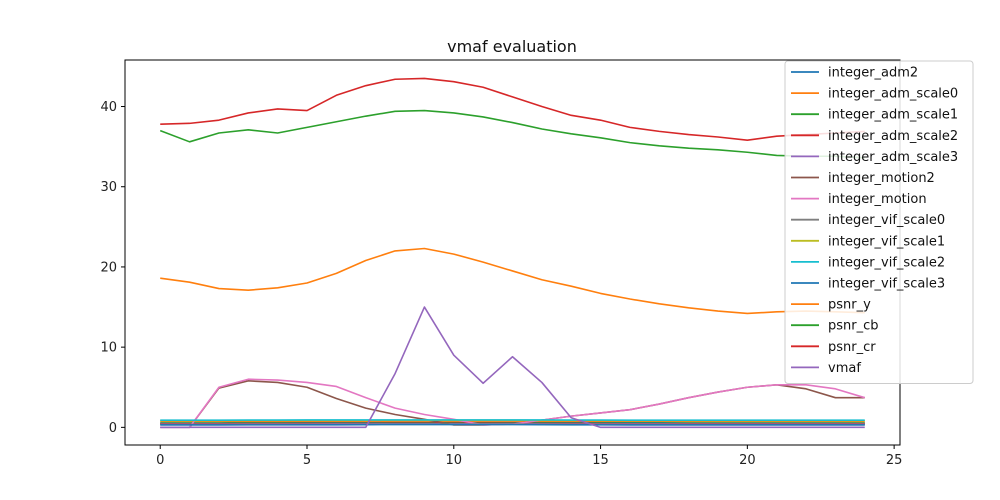 The image size is (1000, 500). I want to click on x-tick-label: 20, so click(747, 460).